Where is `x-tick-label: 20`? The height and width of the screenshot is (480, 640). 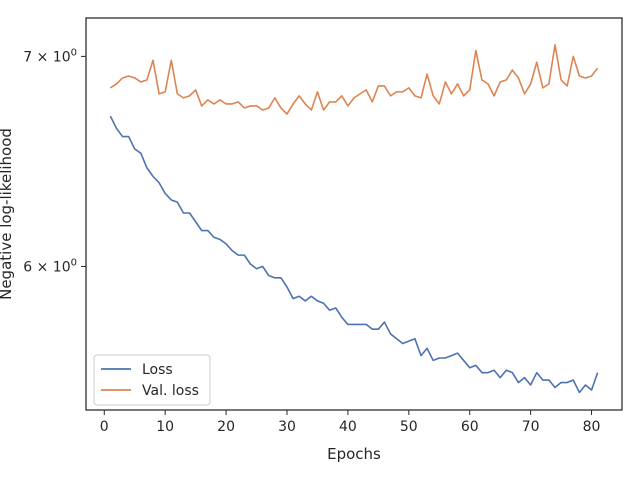
x-tick-label: 20 is located at coordinates (226, 427).